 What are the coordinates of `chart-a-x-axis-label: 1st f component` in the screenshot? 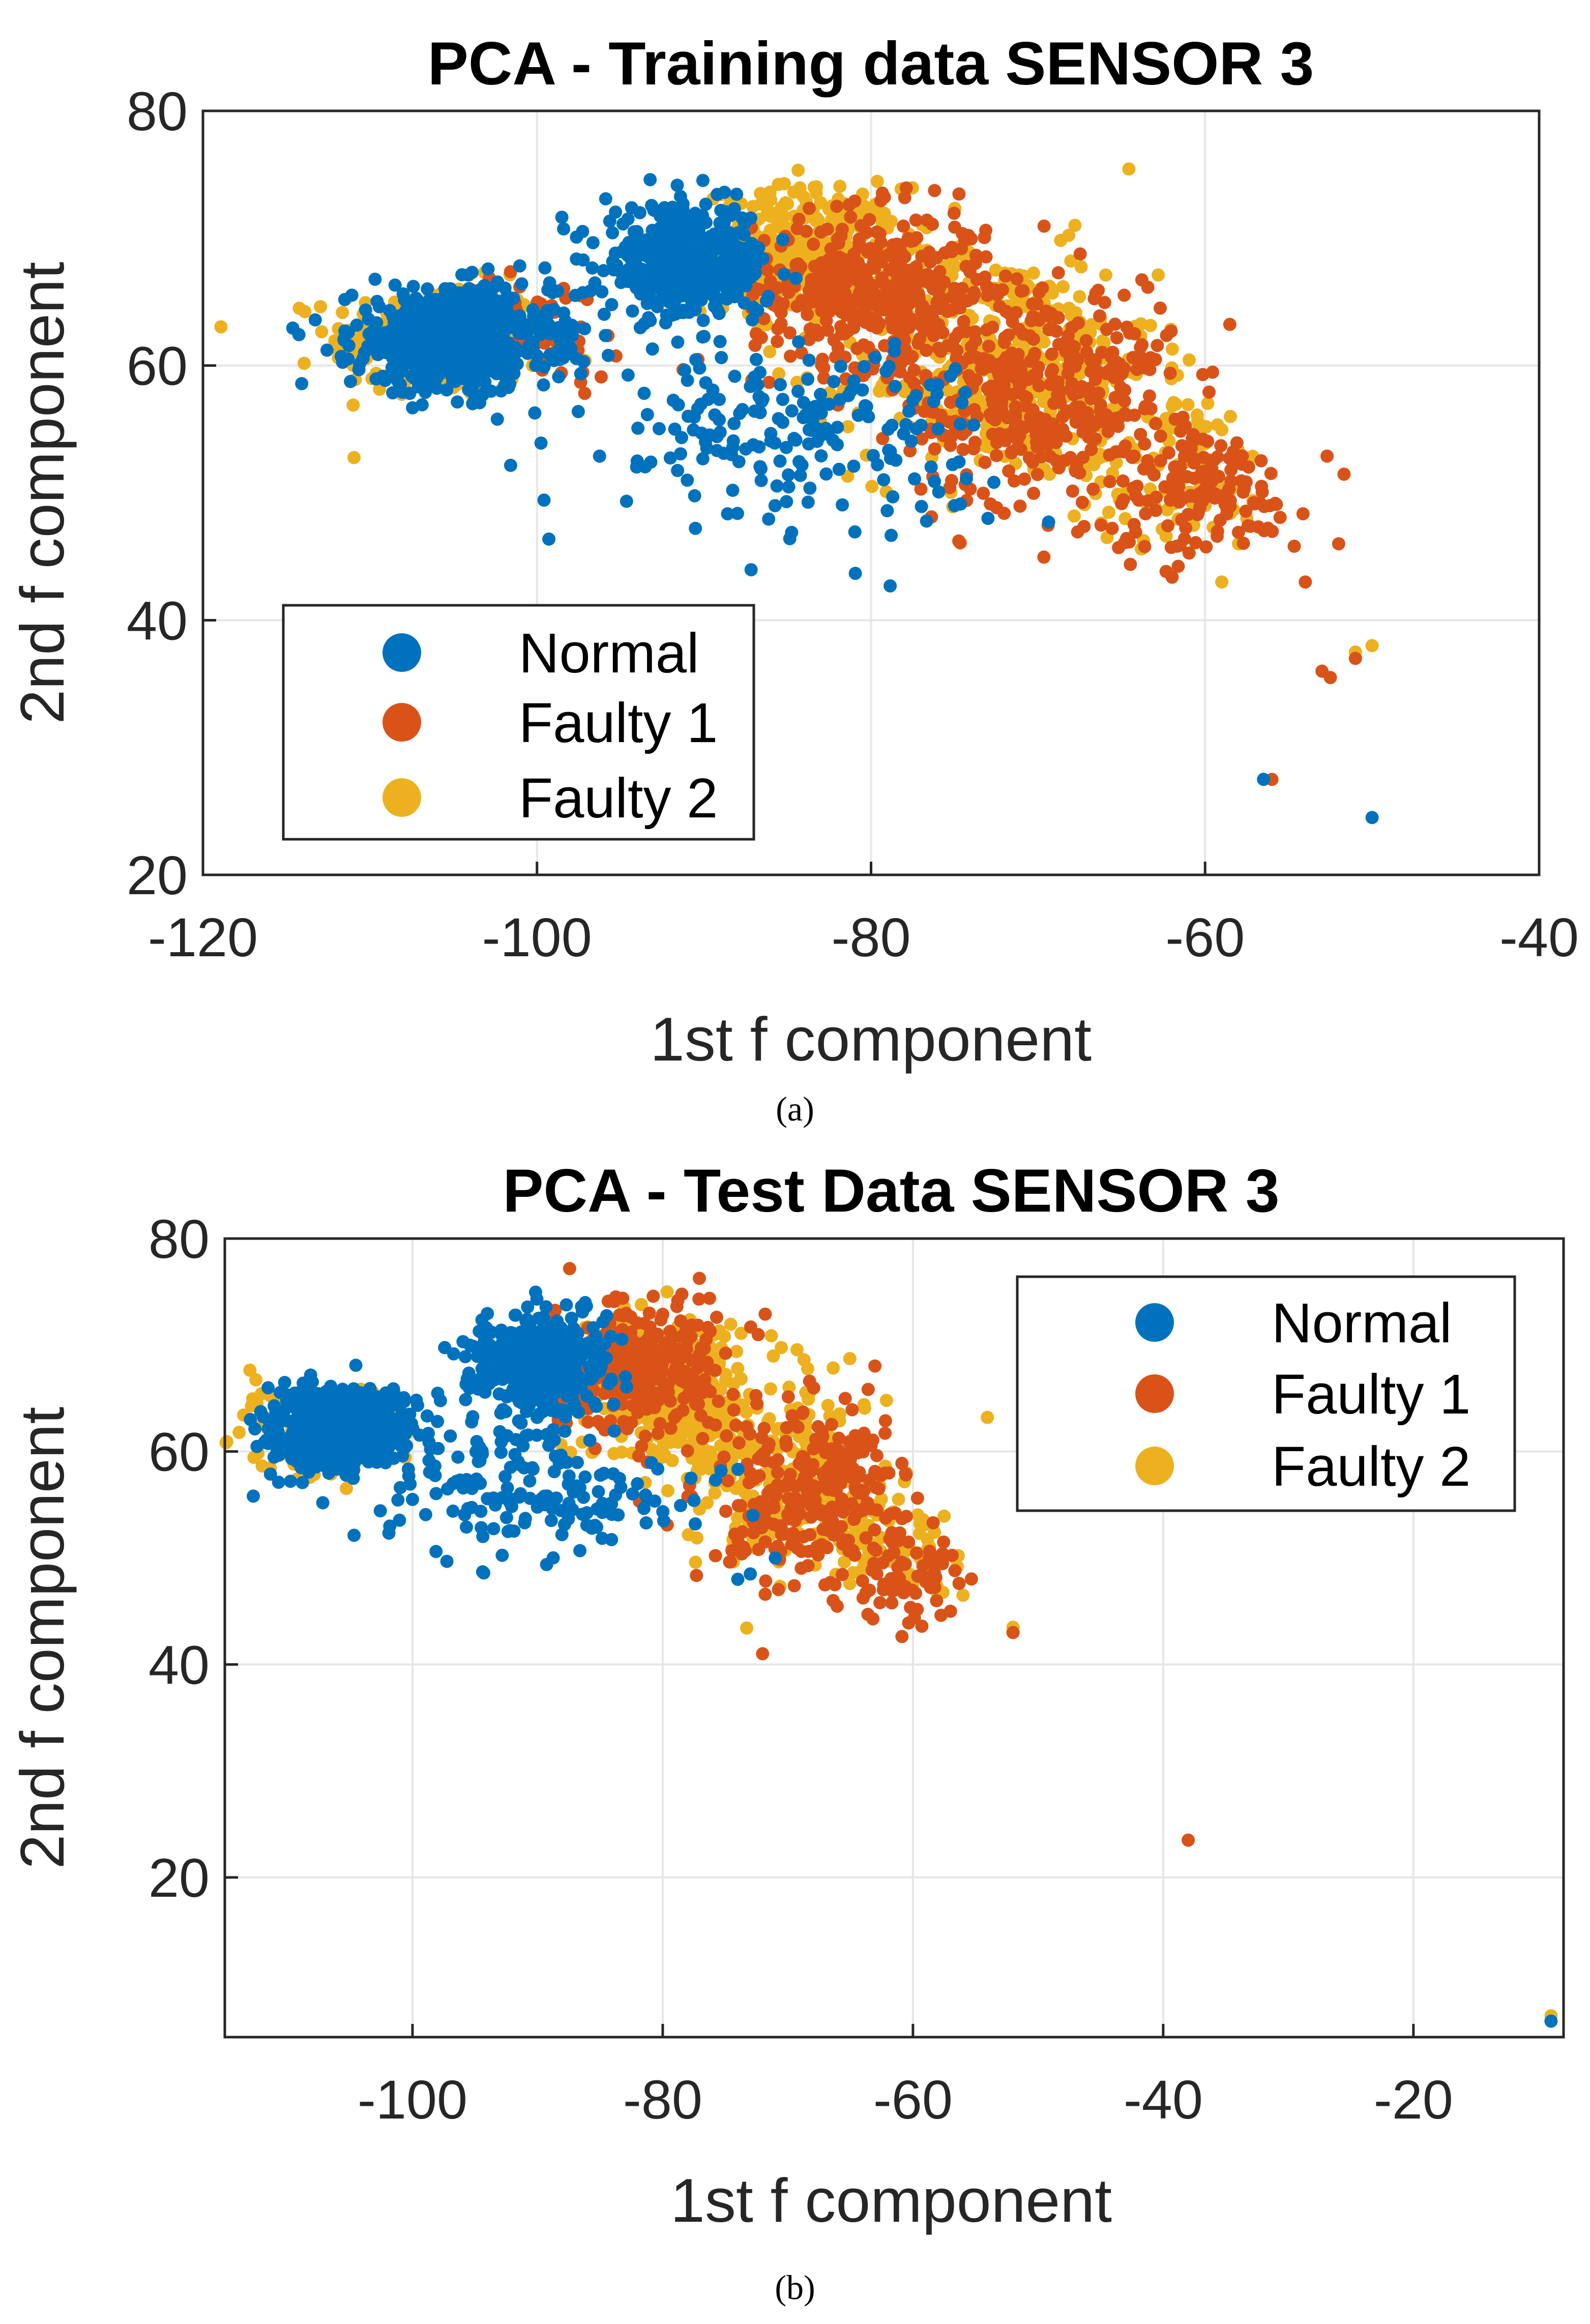 It's located at (871, 1039).